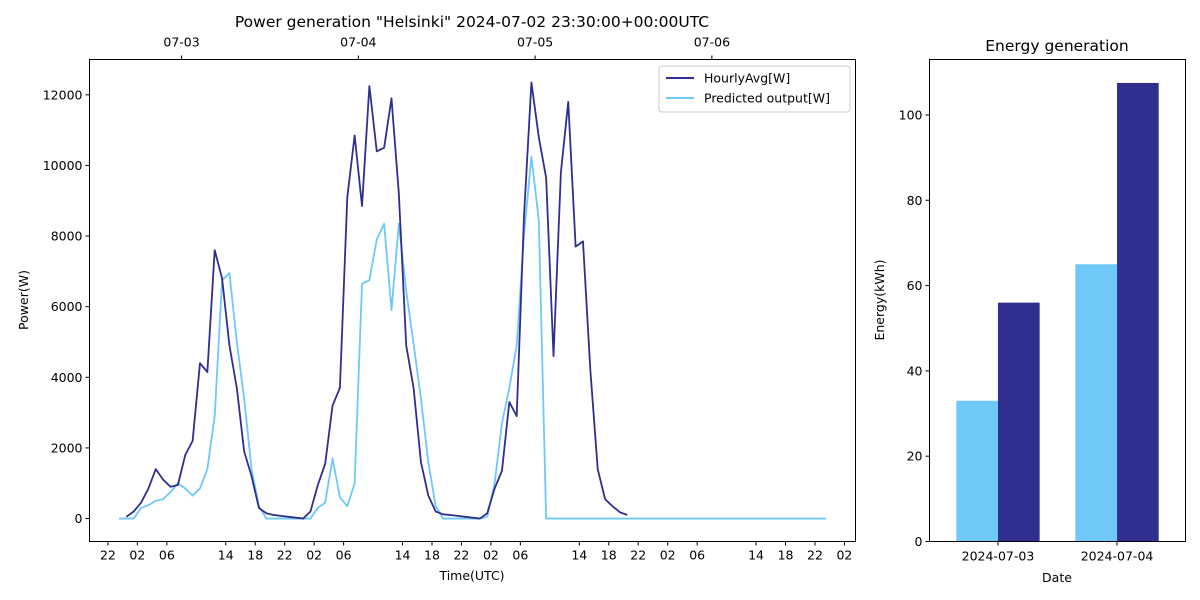  Describe the element at coordinates (63, 165) in the screenshot. I see `y-tick-label: 10000` at that location.